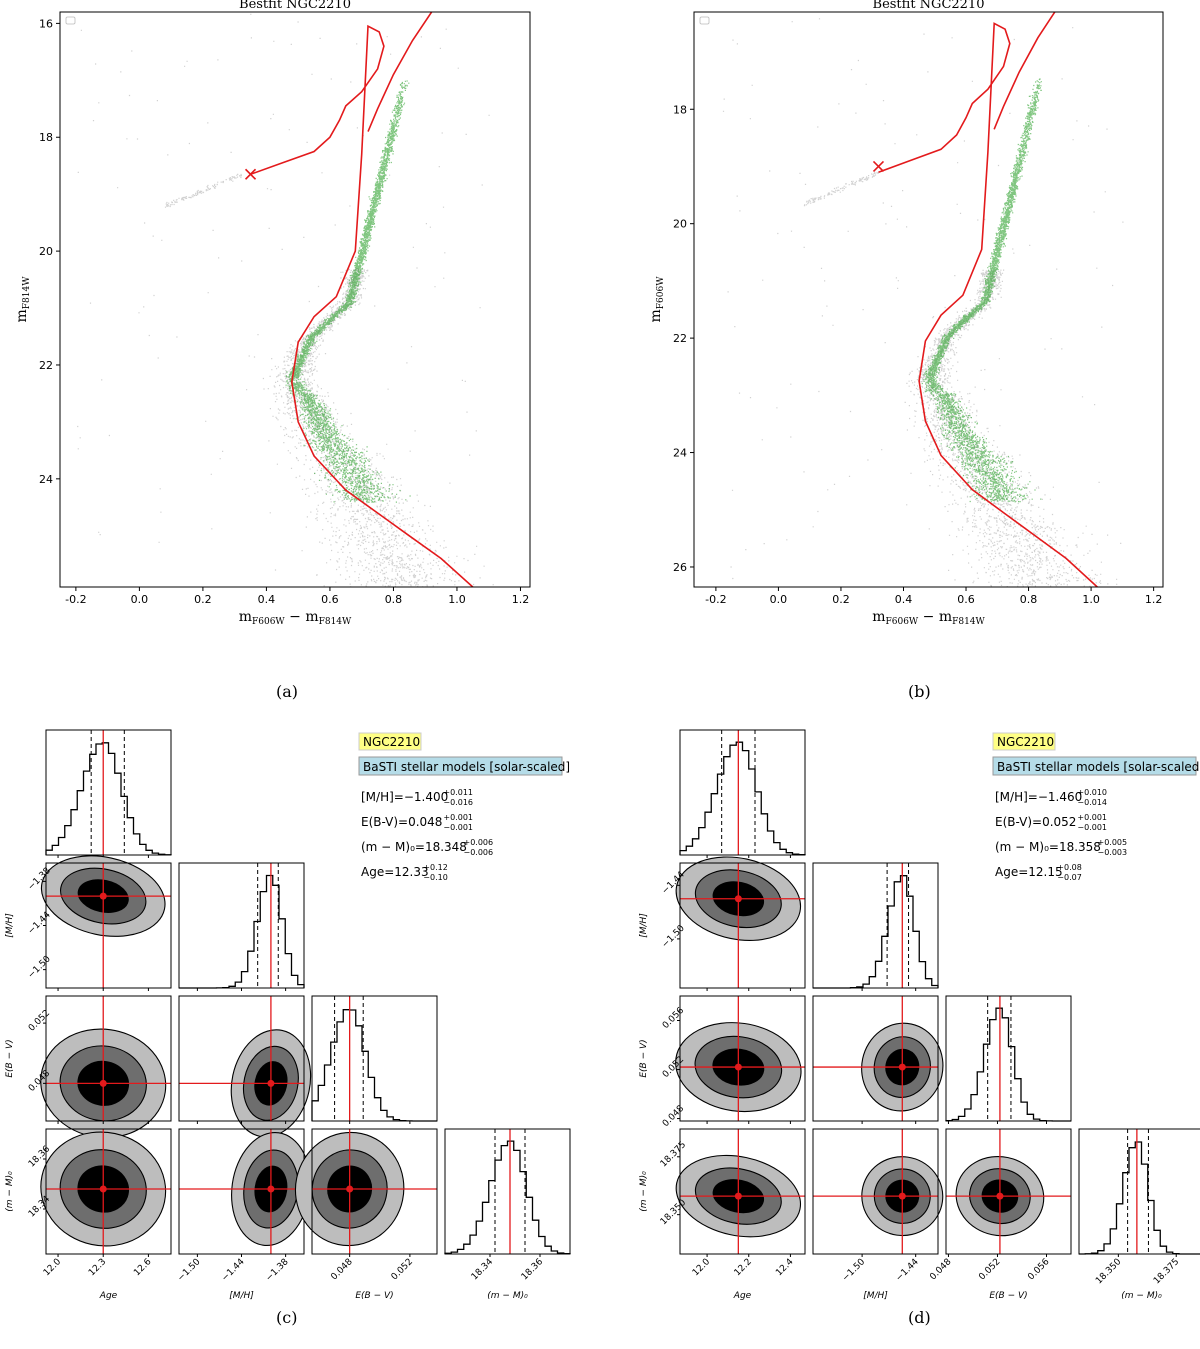 This screenshot has width=1200, height=1349. Describe the element at coordinates (414, 847) in the screenshot. I see `result-2: (m − M)₀=18.348` at that location.